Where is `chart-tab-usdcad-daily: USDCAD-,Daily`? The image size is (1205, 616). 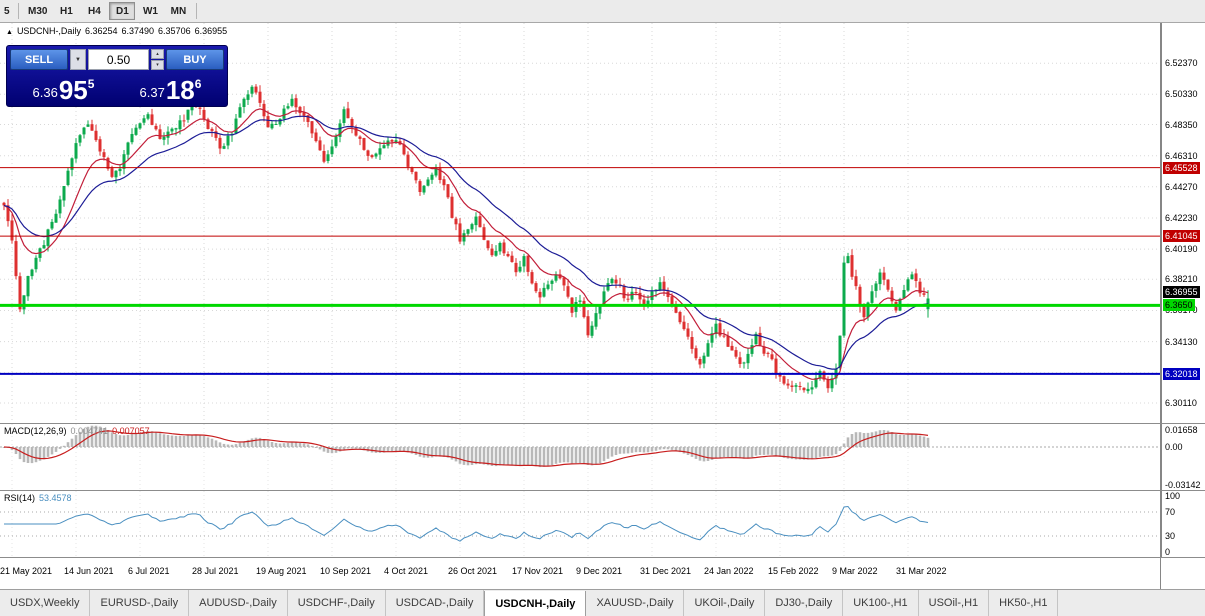
chart-tab-usdcad-daily: USDCAD-,Daily is located at coordinates (435, 603).